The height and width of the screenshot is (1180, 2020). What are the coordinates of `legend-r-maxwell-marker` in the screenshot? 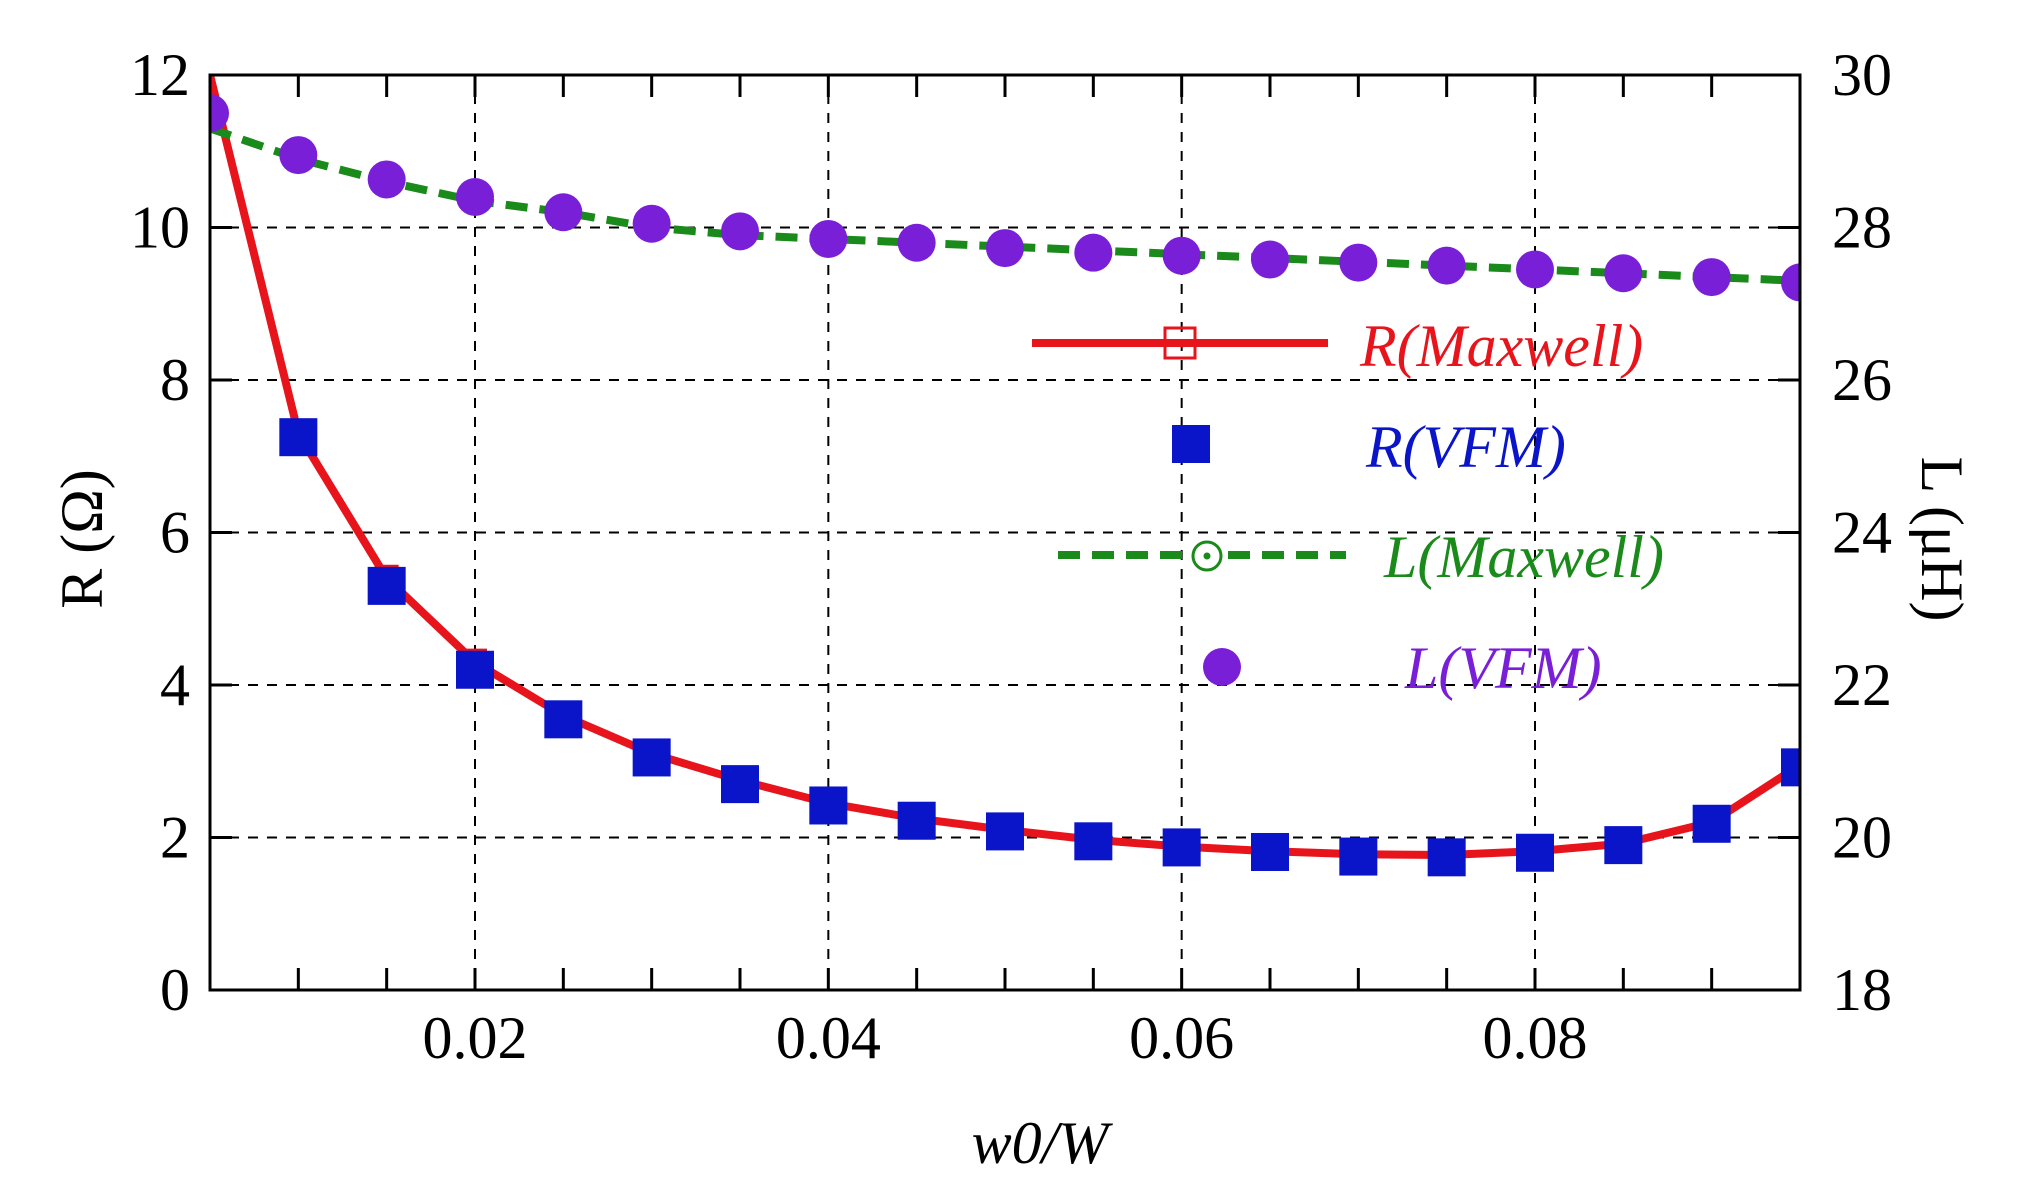 It's located at (1180, 343).